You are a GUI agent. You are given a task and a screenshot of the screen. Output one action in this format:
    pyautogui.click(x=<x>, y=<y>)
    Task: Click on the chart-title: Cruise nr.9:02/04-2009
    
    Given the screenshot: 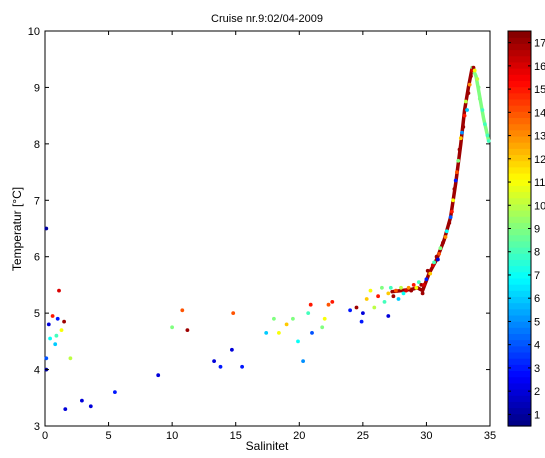 What is the action you would take?
    pyautogui.click(x=267, y=19)
    